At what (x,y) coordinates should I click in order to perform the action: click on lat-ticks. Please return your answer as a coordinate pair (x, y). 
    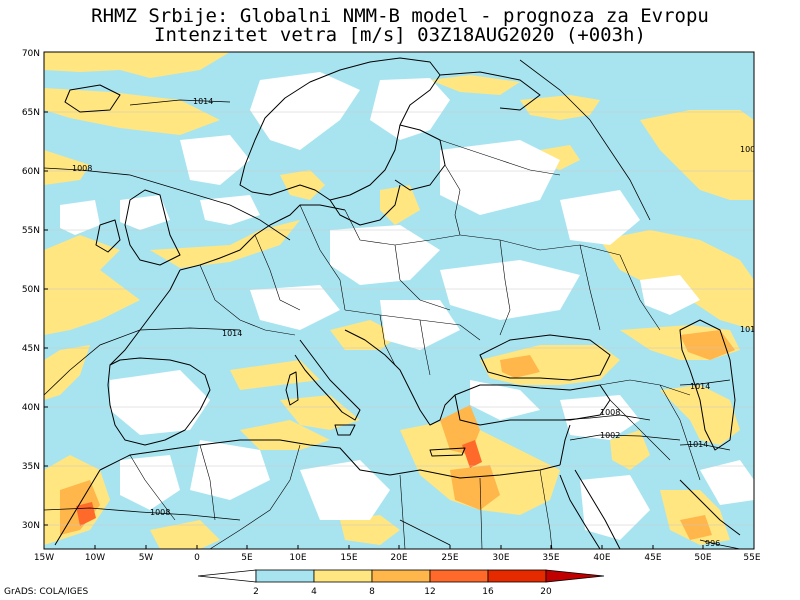
    Looking at the image, I should click on (46, 288).